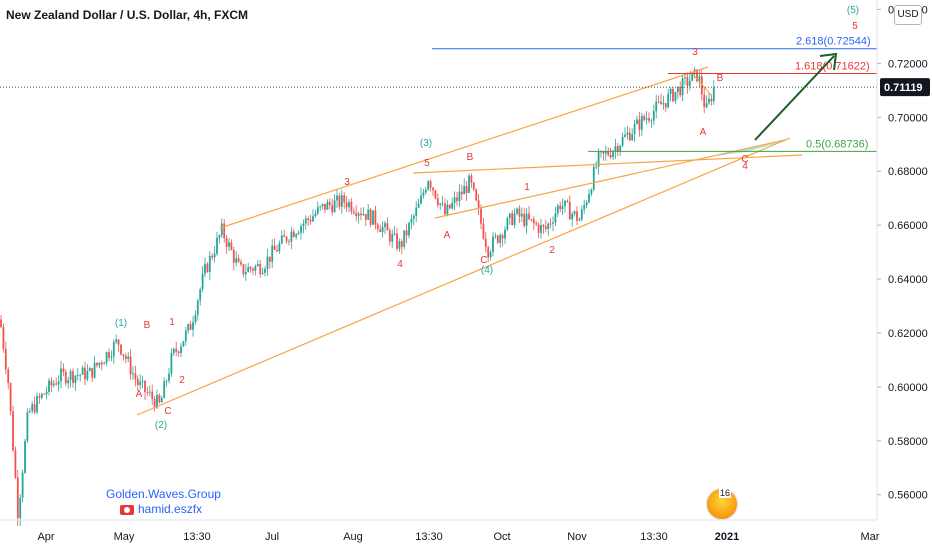 Image resolution: width=932 pixels, height=550 pixels. Describe the element at coordinates (427, 163) in the screenshot. I see `wave-label: 5` at that location.